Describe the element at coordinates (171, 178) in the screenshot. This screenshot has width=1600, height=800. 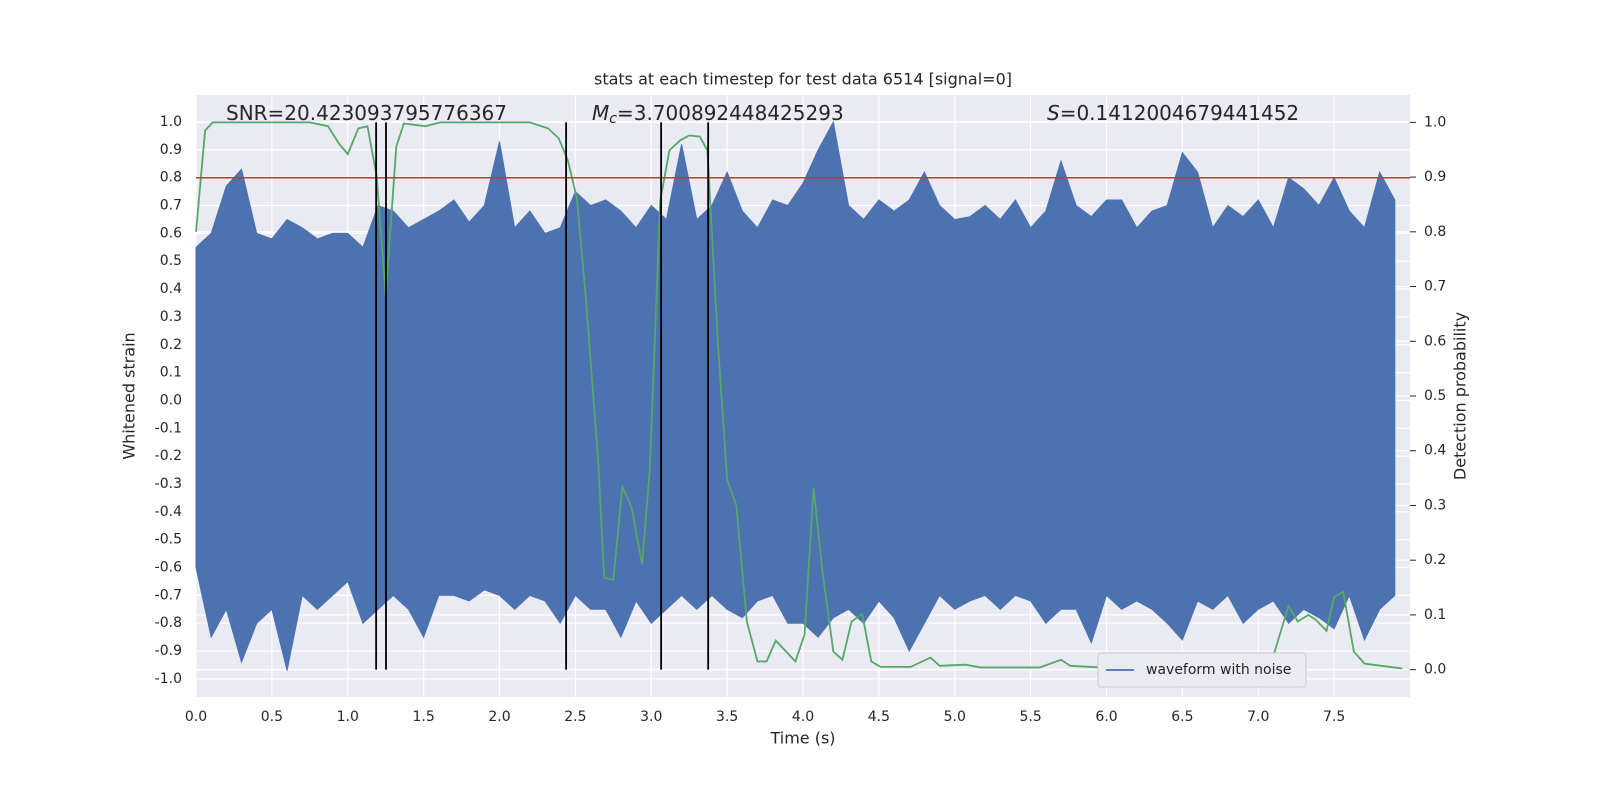
I see `y-tick-label: 0.8` at that location.